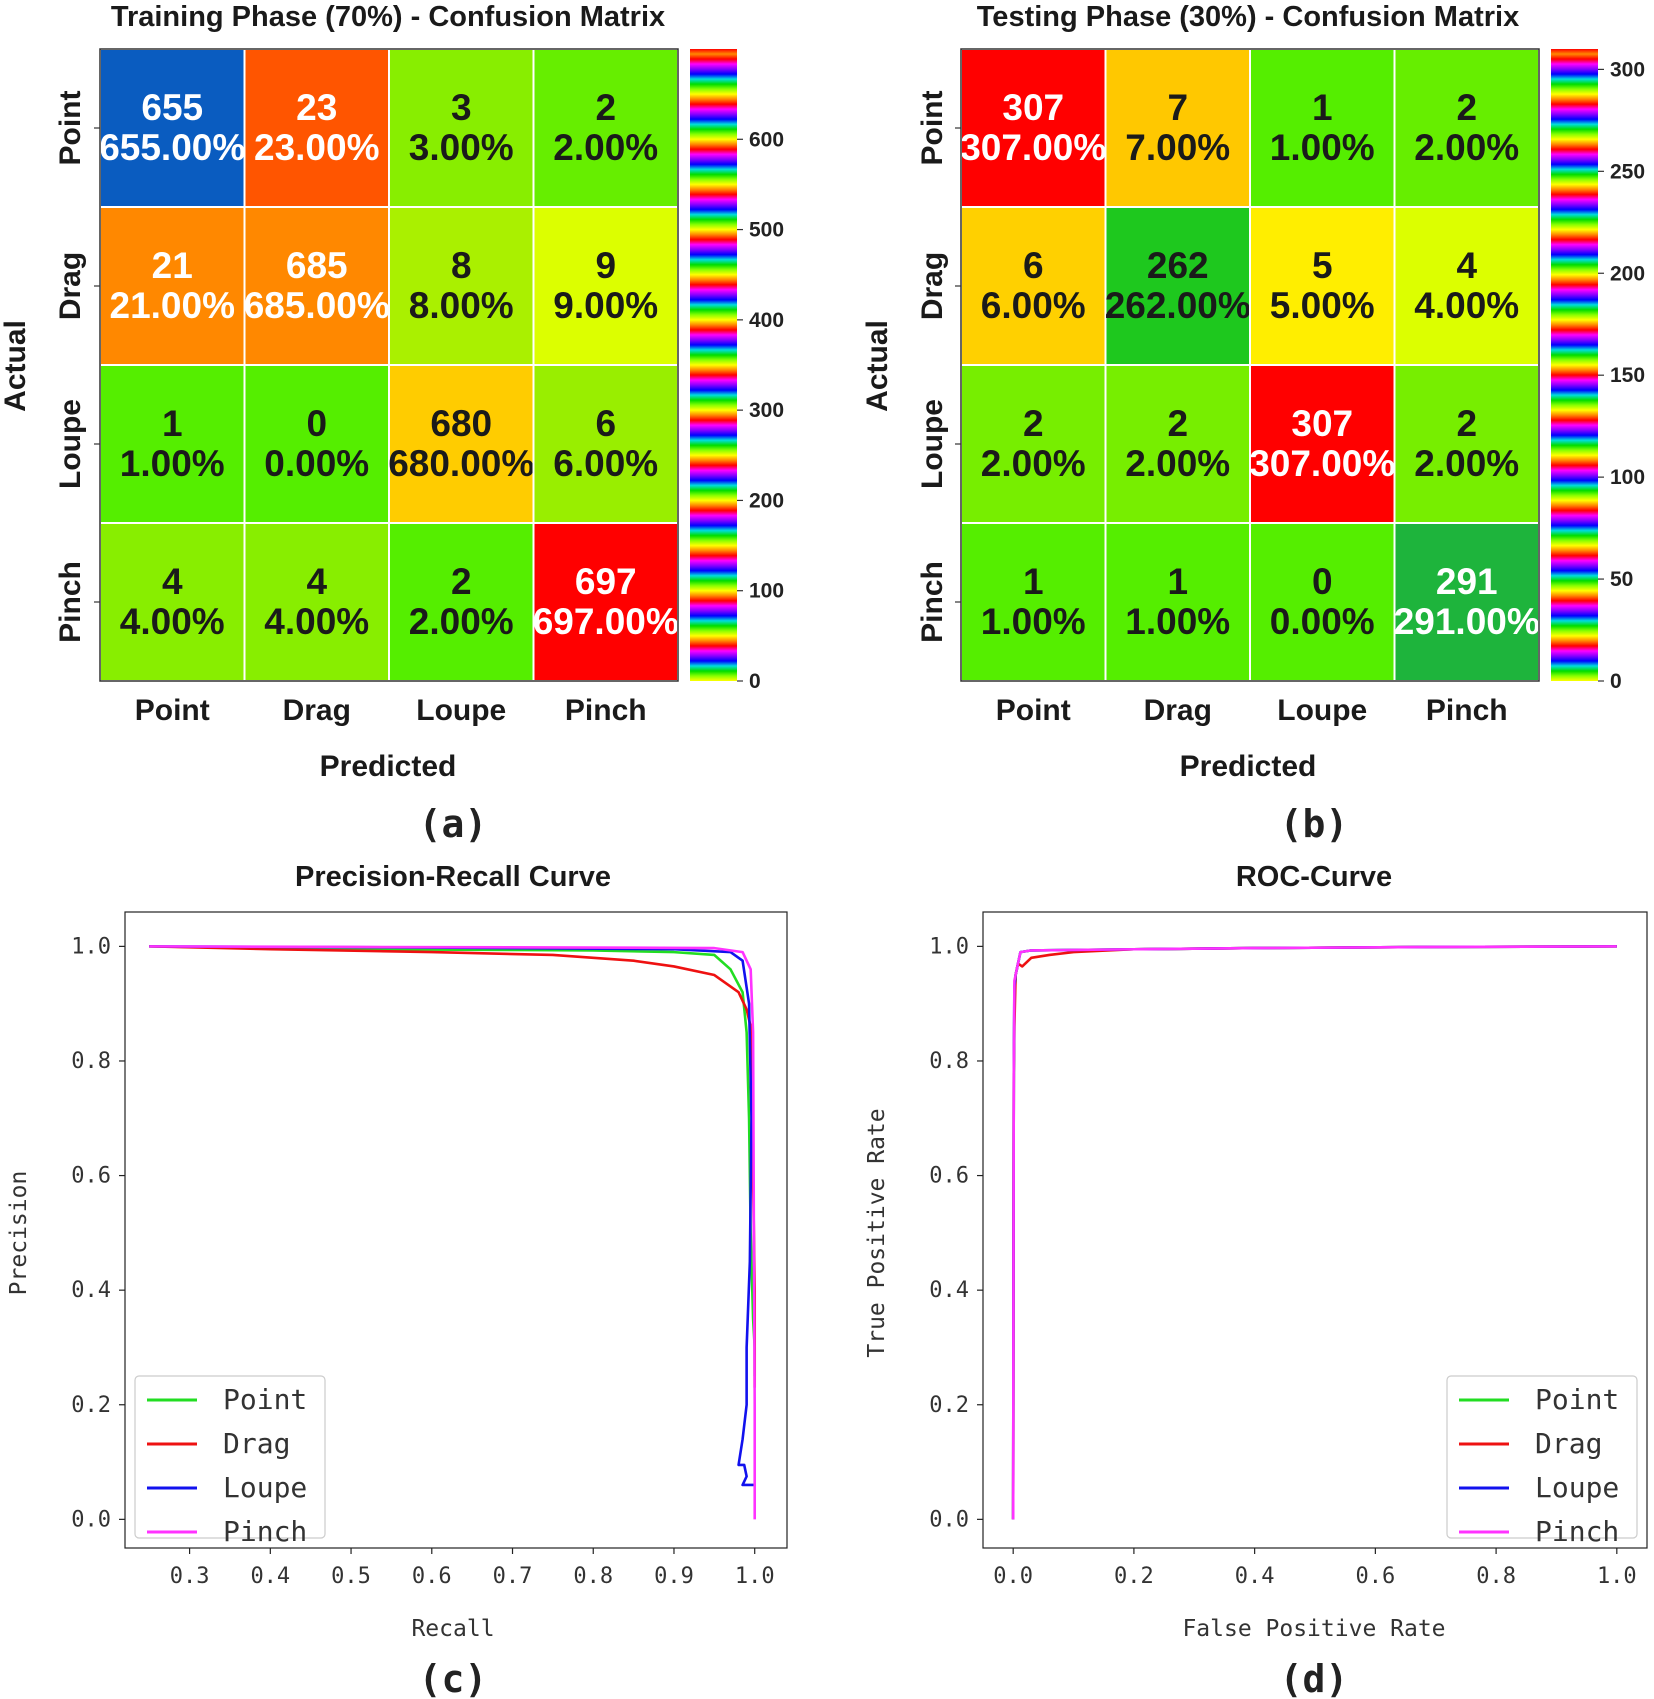 The image size is (1654, 1699). What do you see at coordinates (766, 320) in the screenshot?
I see `colorbar-tick-label: 400` at bounding box center [766, 320].